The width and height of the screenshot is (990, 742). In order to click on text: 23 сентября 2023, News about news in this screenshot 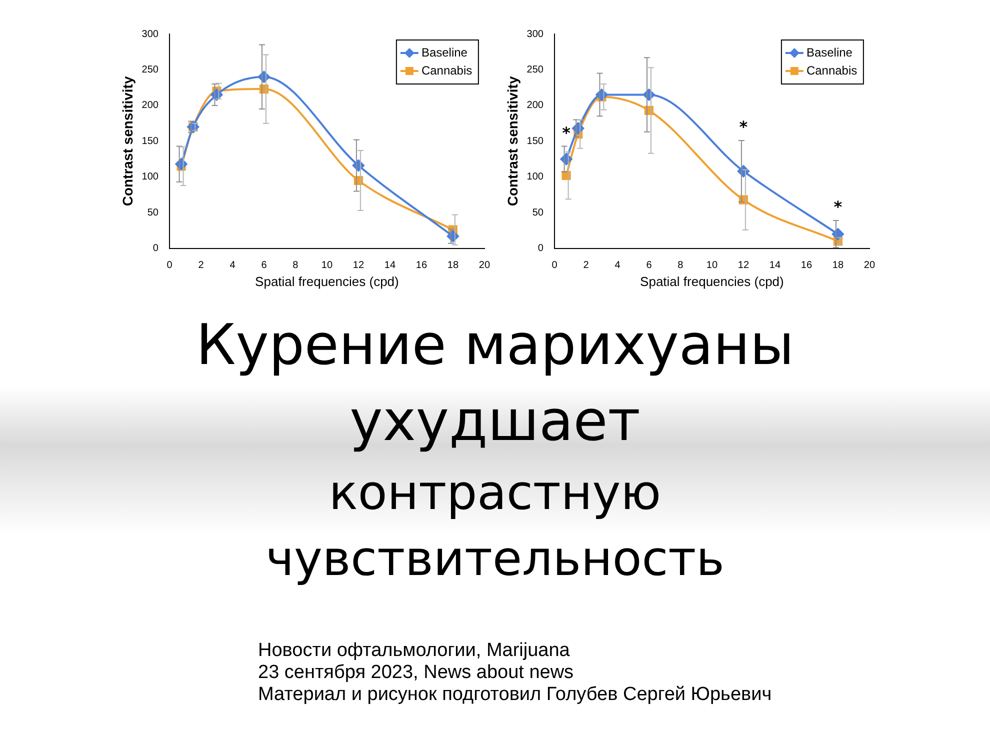, I will do `click(416, 673)`.